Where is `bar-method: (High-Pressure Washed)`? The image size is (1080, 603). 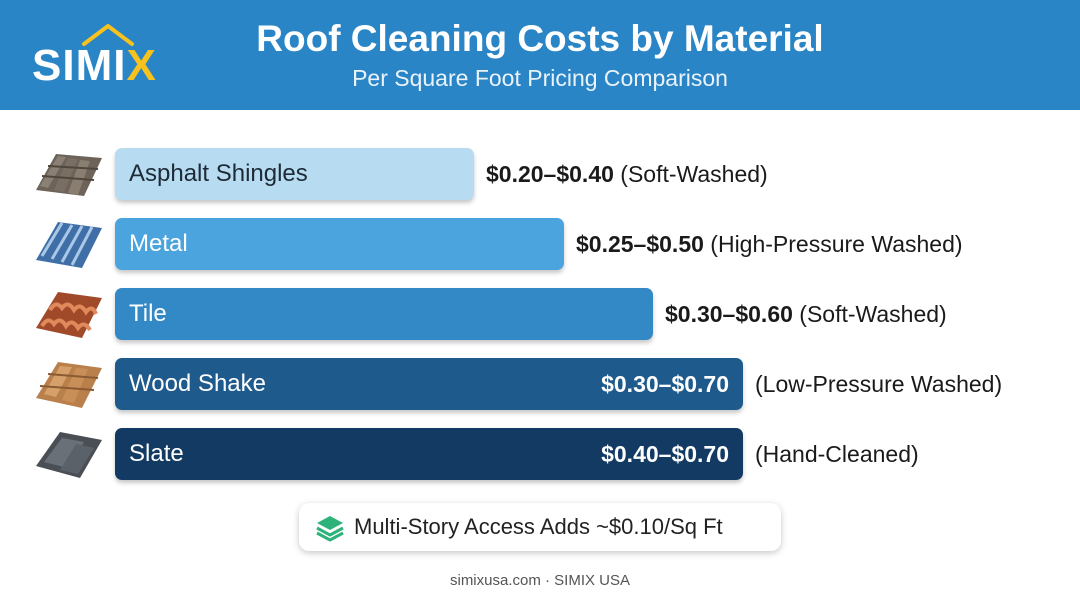 bar-method: (High-Pressure Washed) is located at coordinates (836, 244).